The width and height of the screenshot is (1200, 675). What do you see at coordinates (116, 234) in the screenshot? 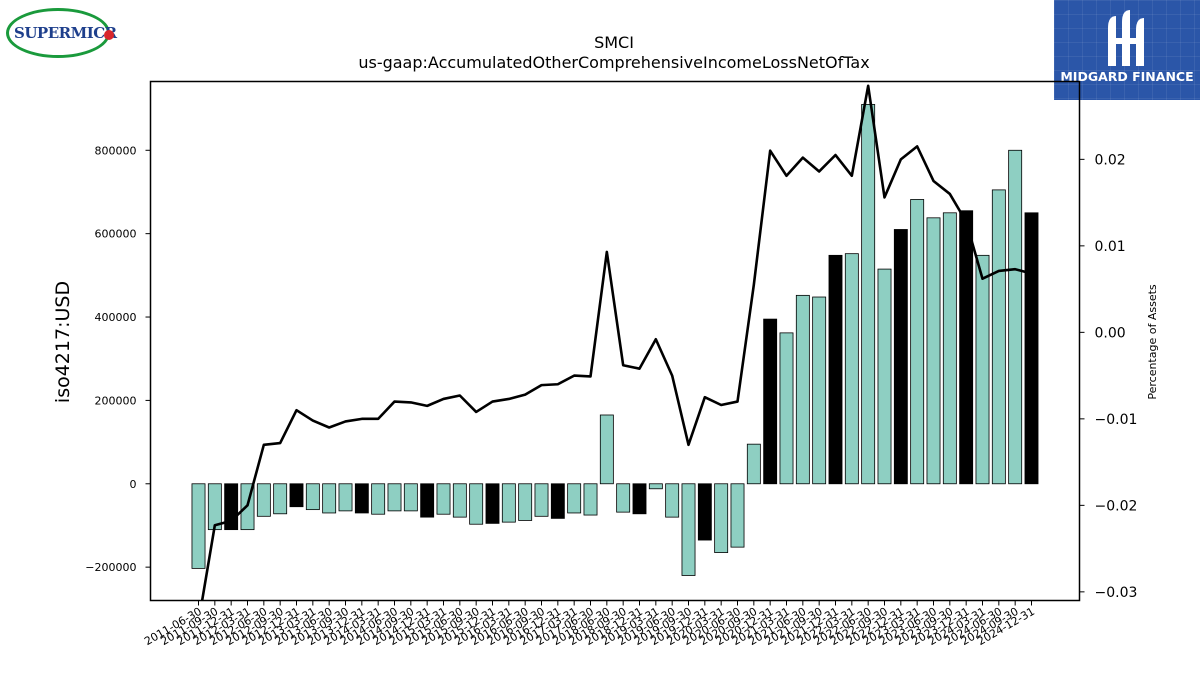
I see `y-tick-label-4: 600000` at bounding box center [116, 234].